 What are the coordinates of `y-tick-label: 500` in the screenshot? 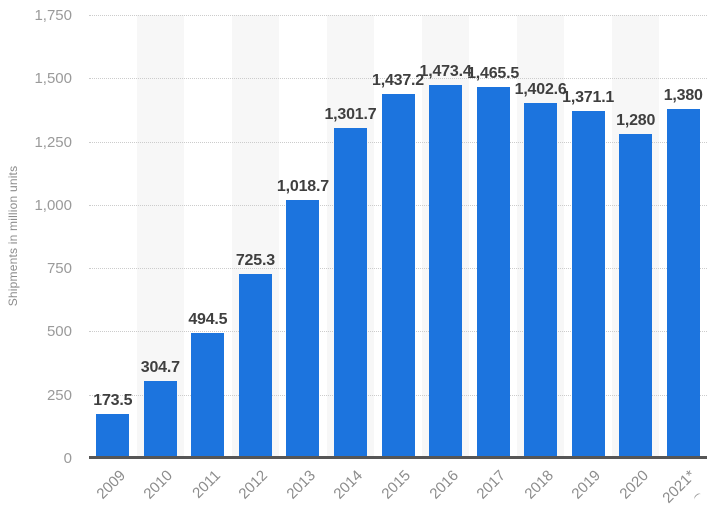 It's located at (59, 332).